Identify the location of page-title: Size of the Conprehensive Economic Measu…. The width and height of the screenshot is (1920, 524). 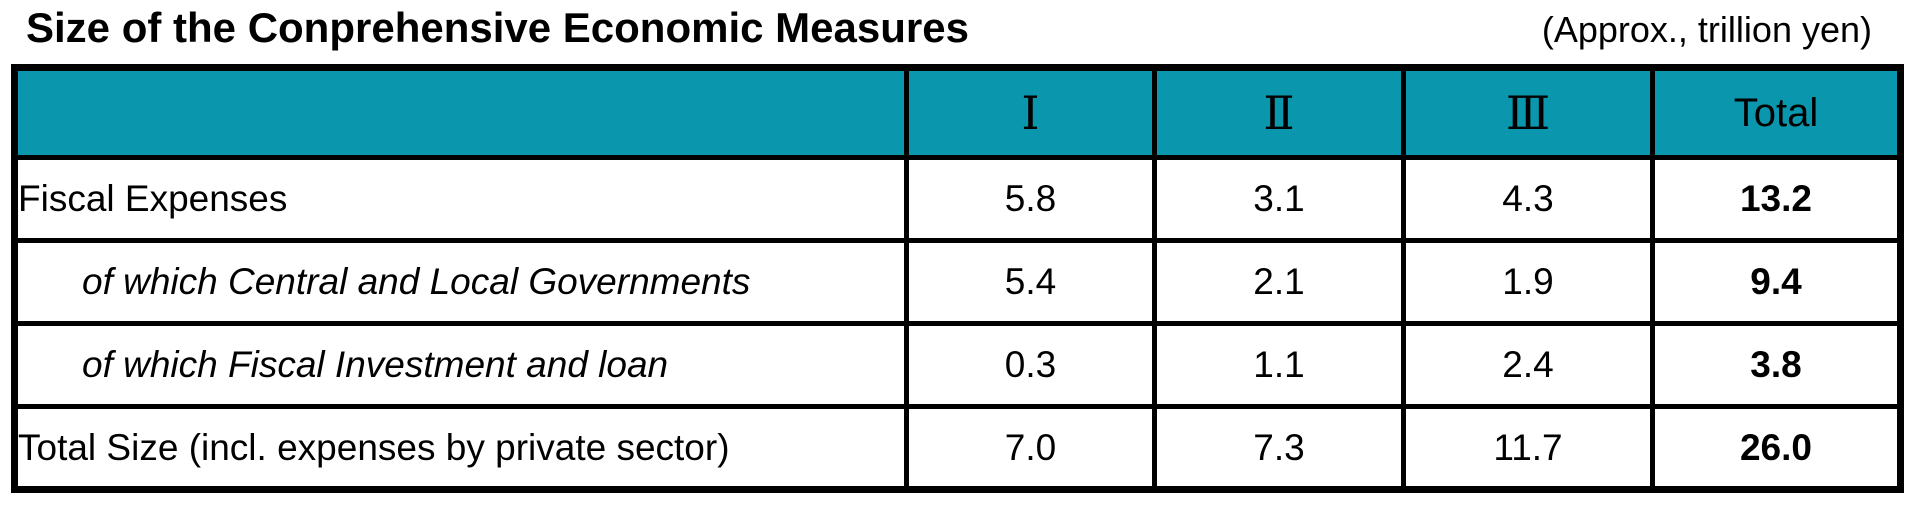
(497, 27).